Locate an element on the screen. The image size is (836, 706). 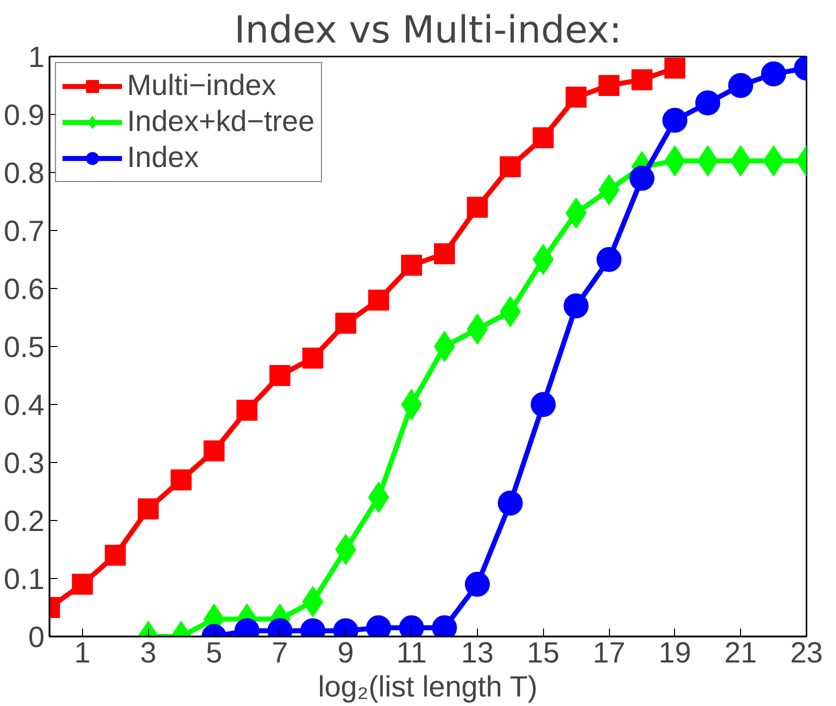
legend-label: Index+kd−tree is located at coordinates (221, 122).